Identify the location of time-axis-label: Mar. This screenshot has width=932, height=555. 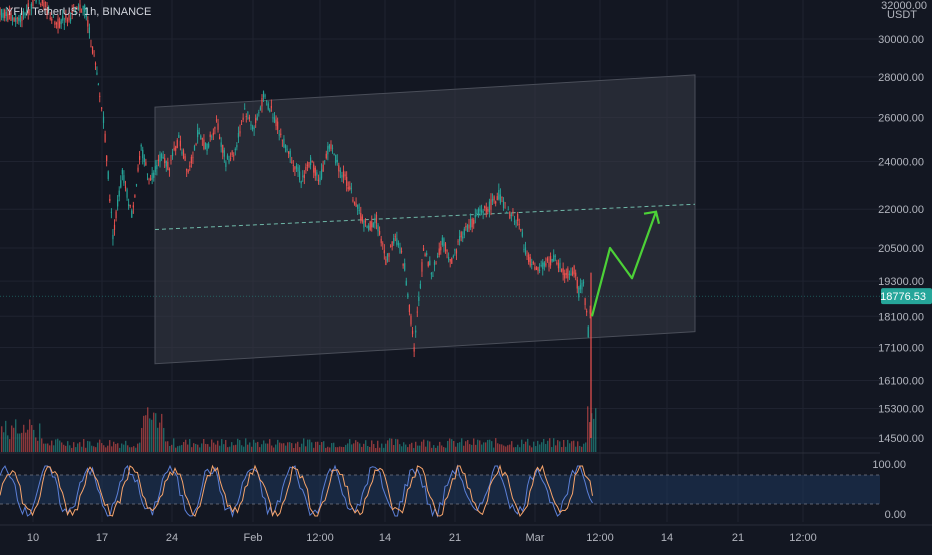
(535, 538).